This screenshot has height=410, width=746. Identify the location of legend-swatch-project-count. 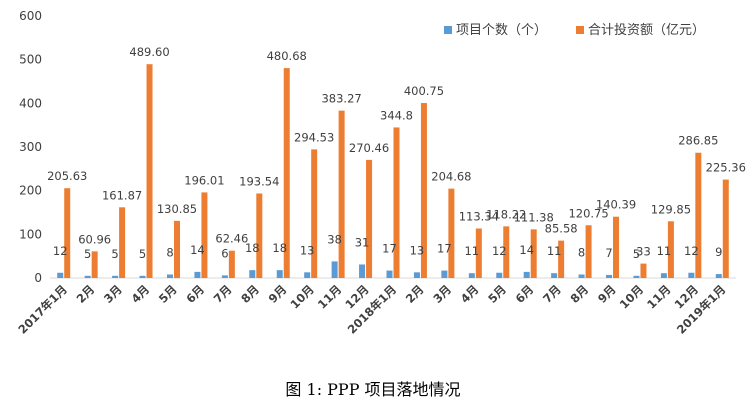
(448, 30).